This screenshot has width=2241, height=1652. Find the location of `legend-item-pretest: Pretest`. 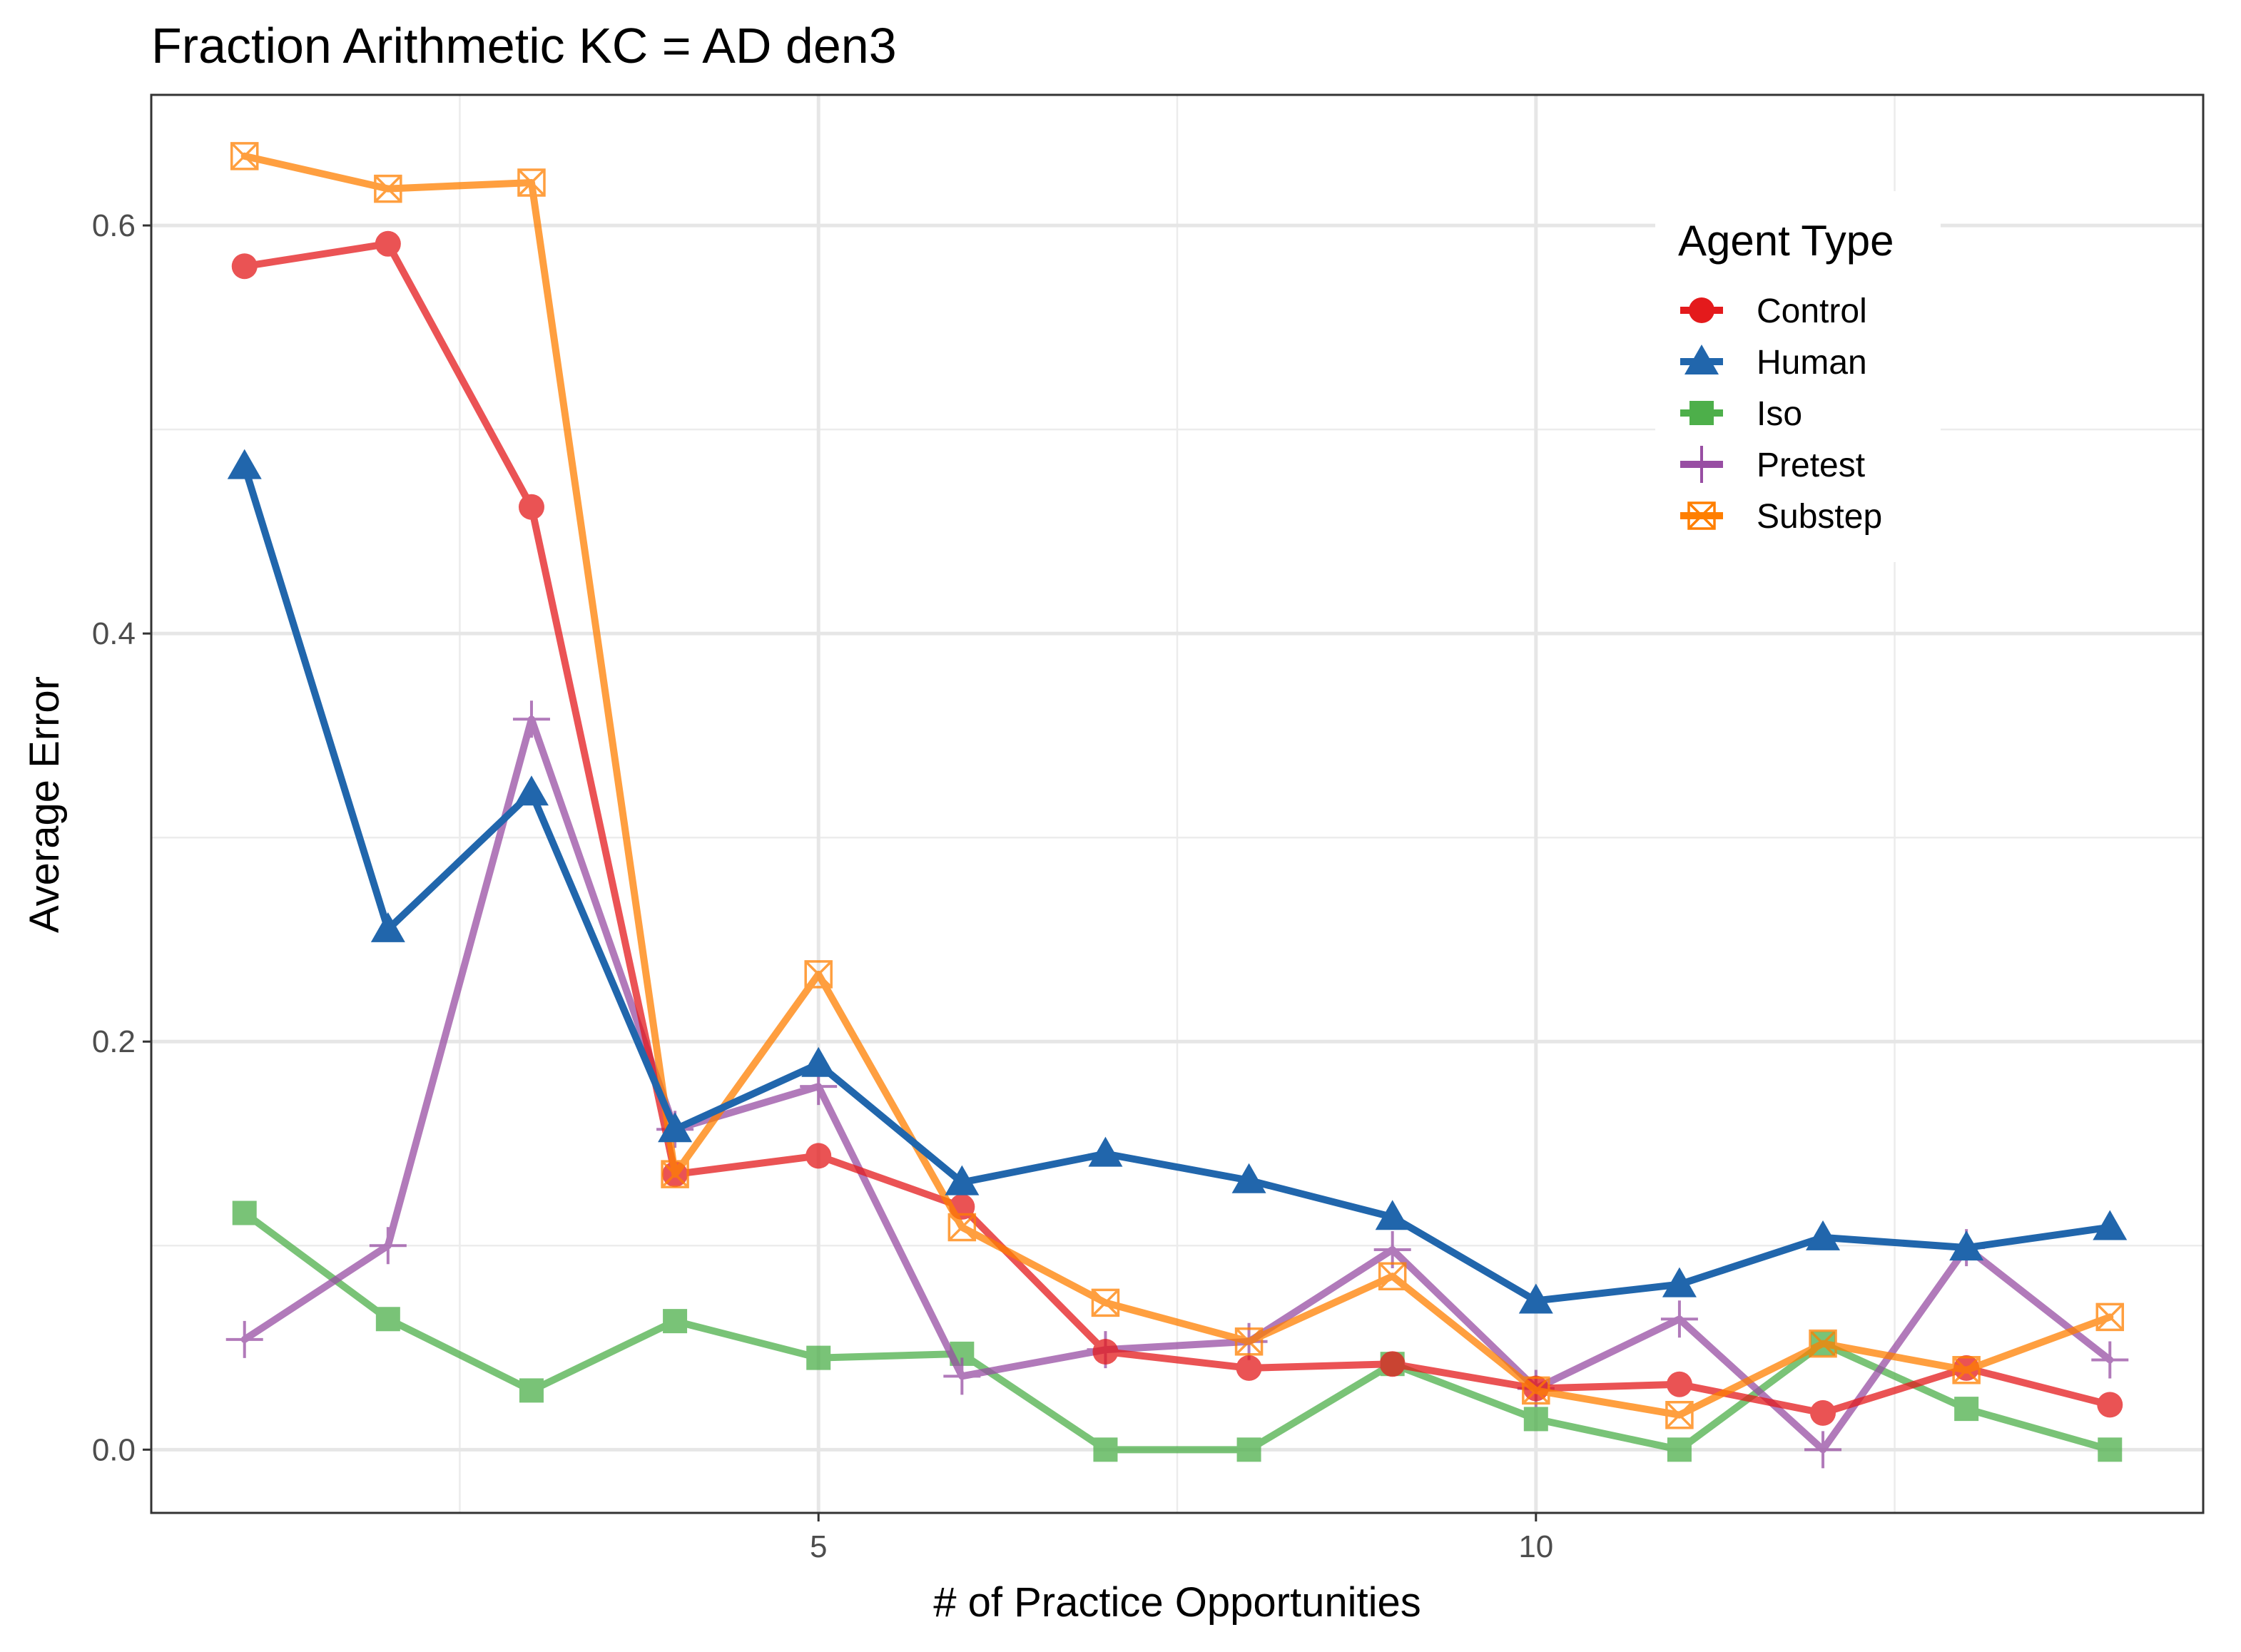

legend-item-pretest: Pretest is located at coordinates (1773, 465).